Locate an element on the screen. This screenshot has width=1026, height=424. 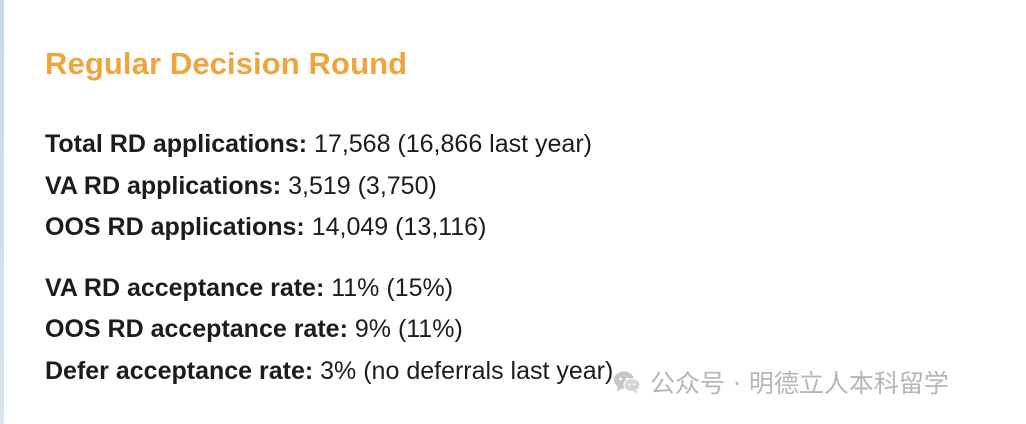
stat-value: 3% (no deferrals last year) is located at coordinates (467, 370).